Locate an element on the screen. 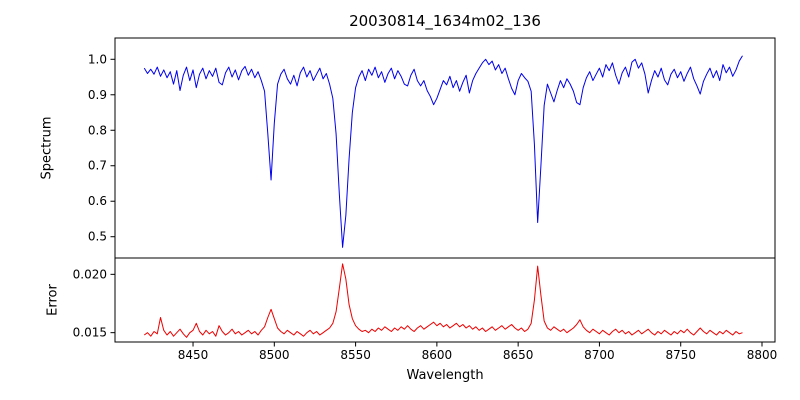  y-tick-label: 0.015 is located at coordinates (90, 333).